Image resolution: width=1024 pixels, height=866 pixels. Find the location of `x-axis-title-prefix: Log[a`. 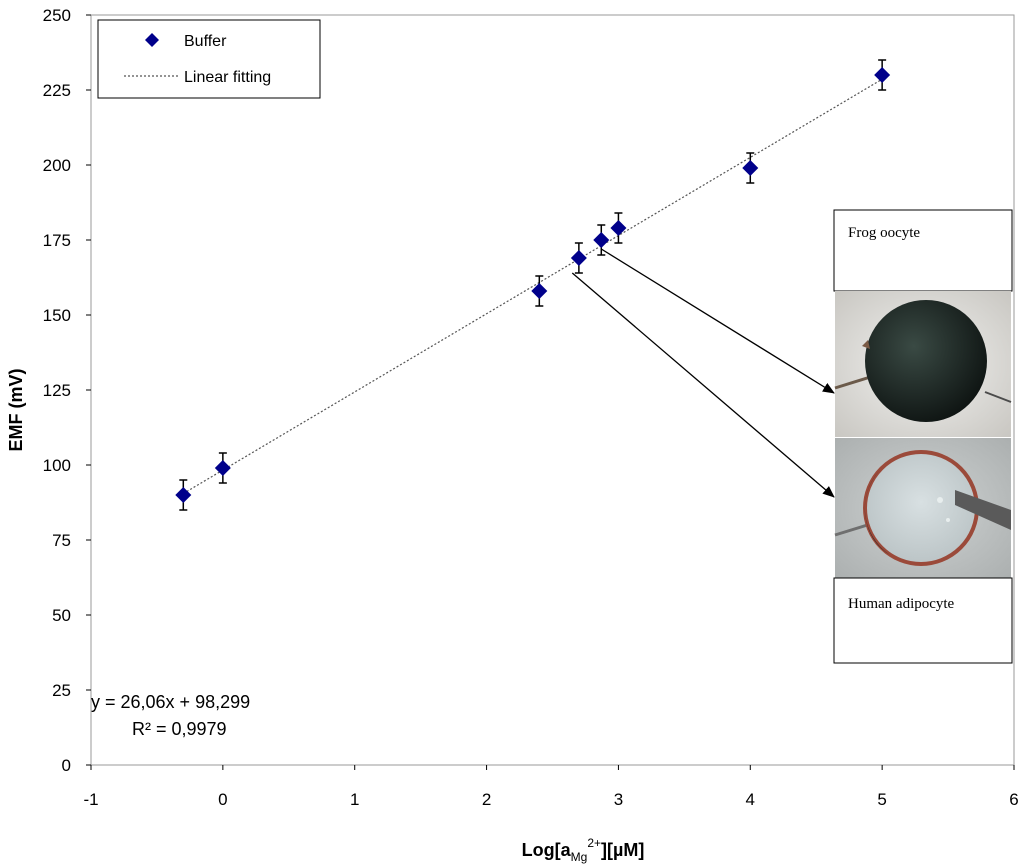

x-axis-title-prefix: Log[a is located at coordinates (547, 850).